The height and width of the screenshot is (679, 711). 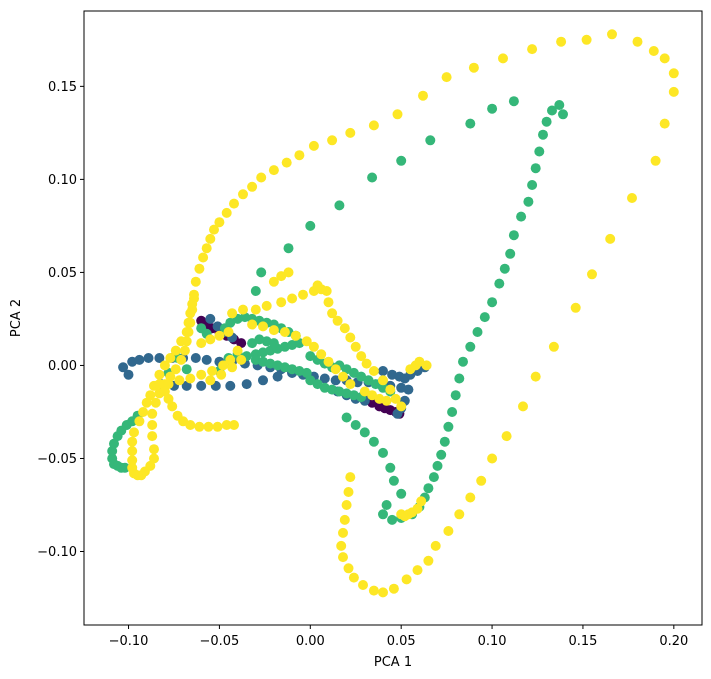 What do you see at coordinates (219, 641) in the screenshot?
I see `x-tick-label: −0.05` at bounding box center [219, 641].